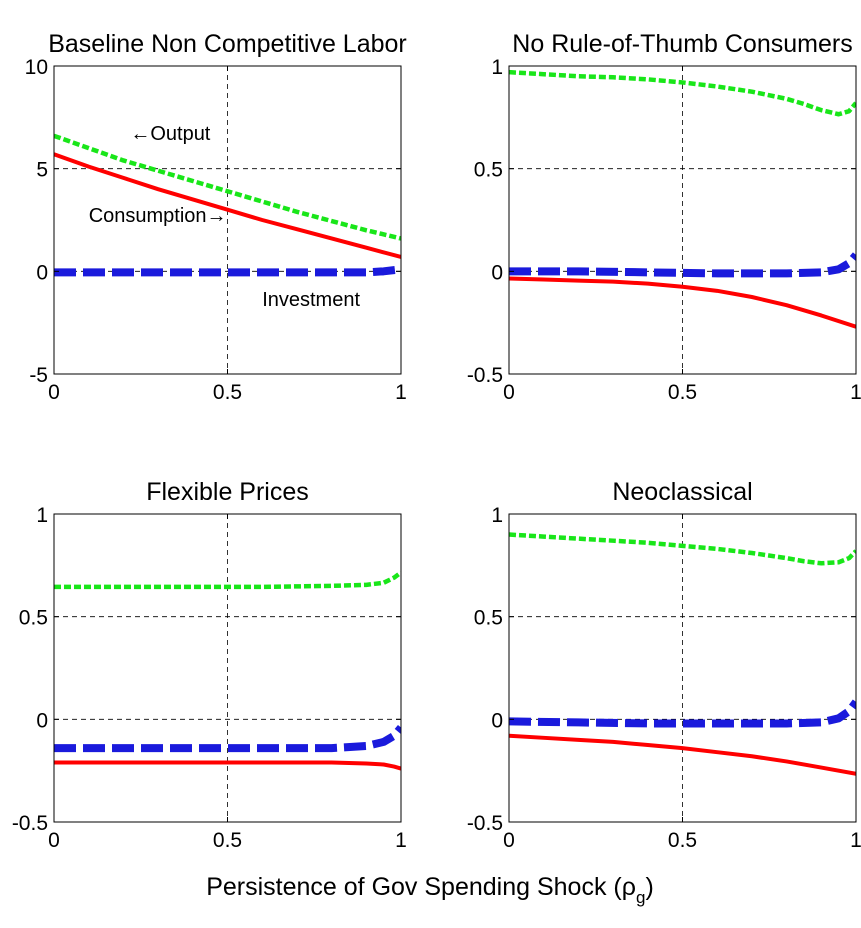 This screenshot has height=928, width=861. Describe the element at coordinates (36, 67) in the screenshot. I see `y-tick-label: 10` at that location.